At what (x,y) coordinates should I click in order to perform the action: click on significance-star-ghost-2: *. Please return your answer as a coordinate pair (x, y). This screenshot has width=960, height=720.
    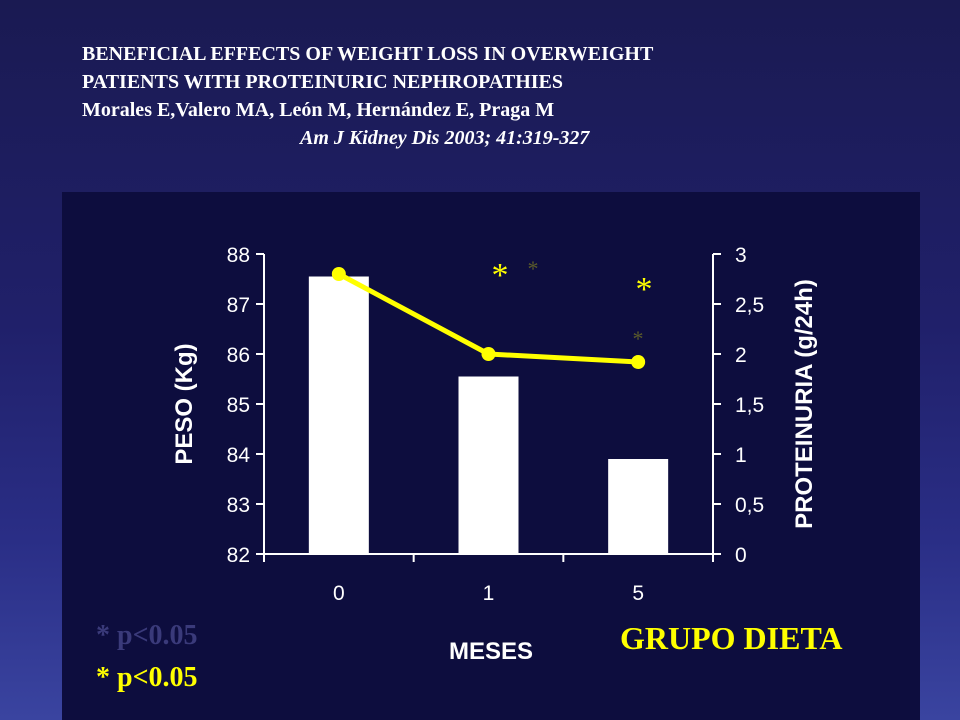
    Looking at the image, I should click on (638, 338).